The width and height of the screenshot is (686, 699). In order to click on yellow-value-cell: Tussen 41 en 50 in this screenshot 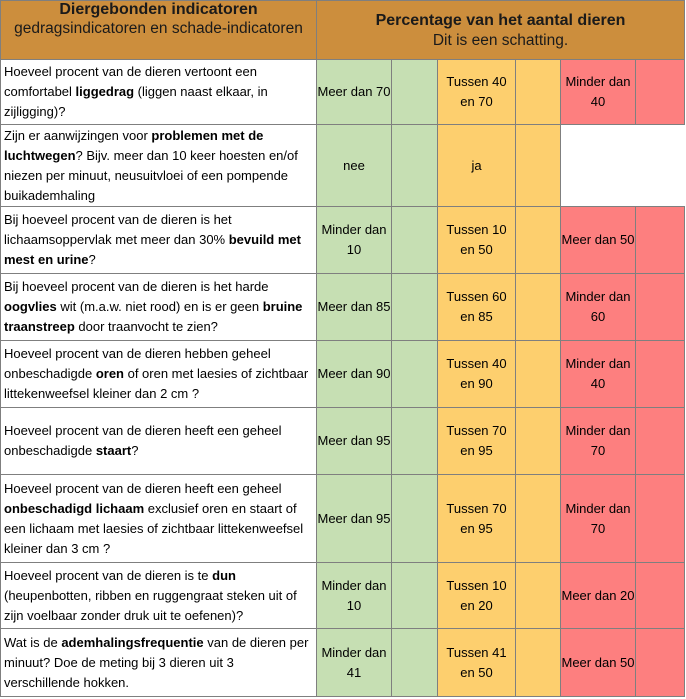, I will do `click(476, 662)`.